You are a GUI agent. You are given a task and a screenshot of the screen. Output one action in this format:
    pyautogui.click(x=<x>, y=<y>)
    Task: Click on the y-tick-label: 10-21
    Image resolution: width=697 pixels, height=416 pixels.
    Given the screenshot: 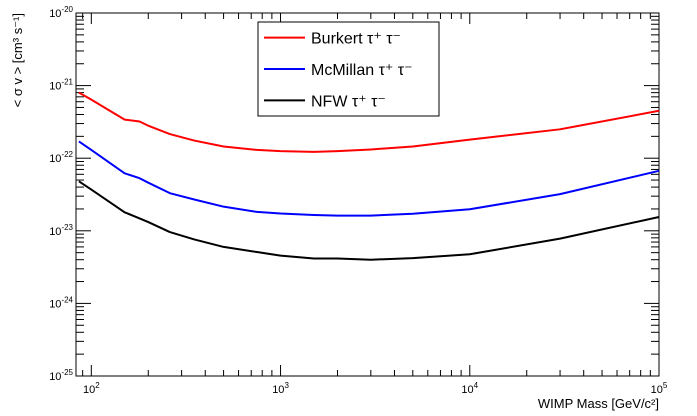 What is the action you would take?
    pyautogui.click(x=61, y=85)
    